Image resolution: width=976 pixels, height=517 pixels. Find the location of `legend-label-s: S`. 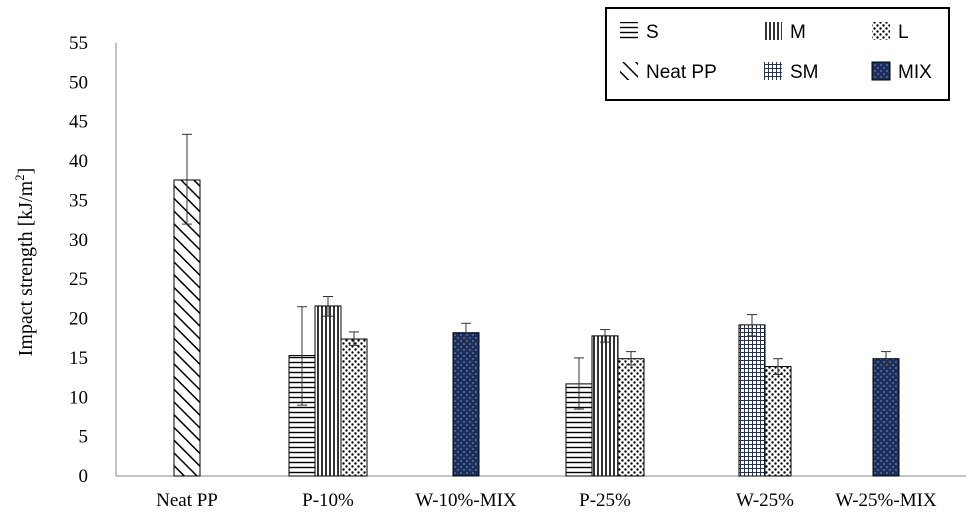

legend-label-s: S is located at coordinates (652, 32).